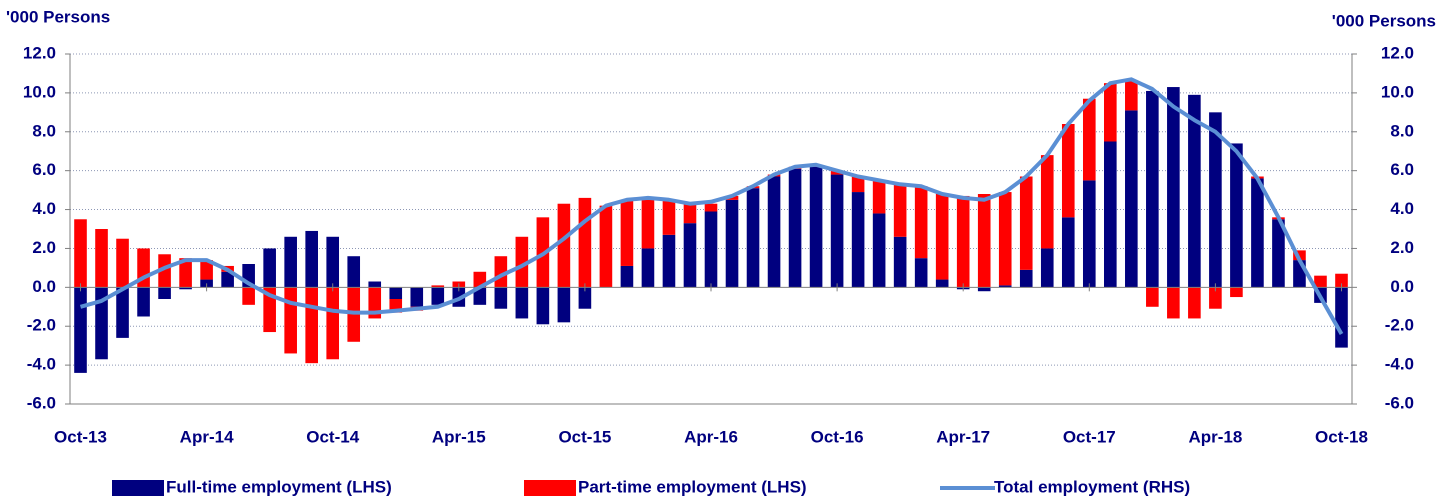 The image size is (1442, 501). I want to click on y2-tick-label: -4.0, so click(1399, 364).